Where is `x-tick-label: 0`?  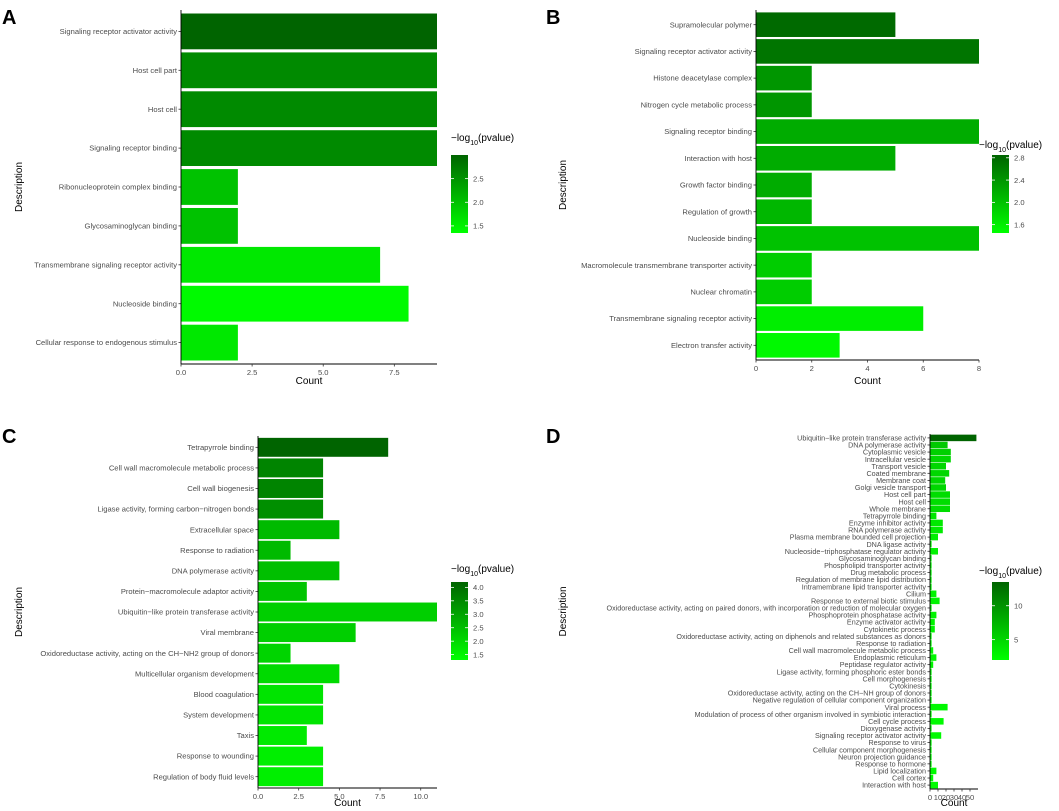 x-tick-label: 0 is located at coordinates (930, 797).